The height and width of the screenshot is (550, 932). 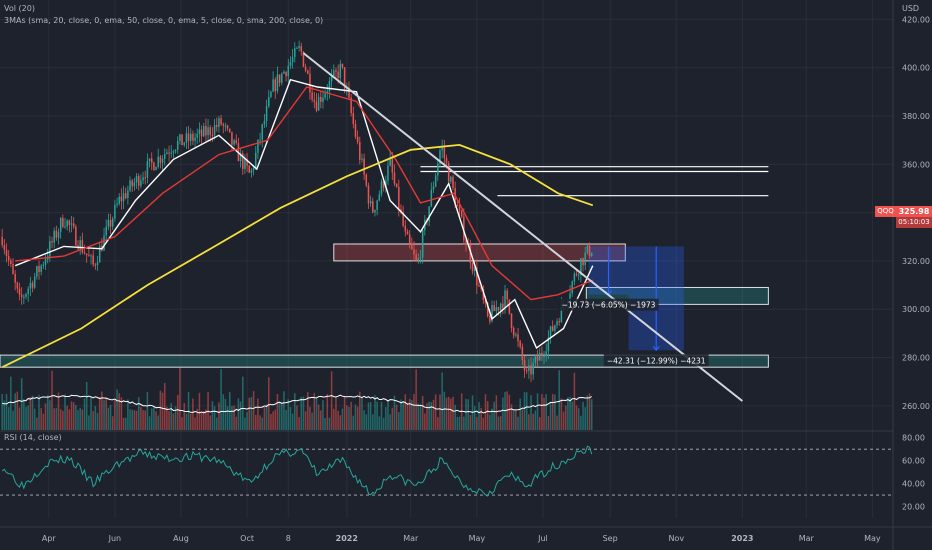 I want to click on measure-label: −19.73 (−6.05%) −1973, so click(x=609, y=305).